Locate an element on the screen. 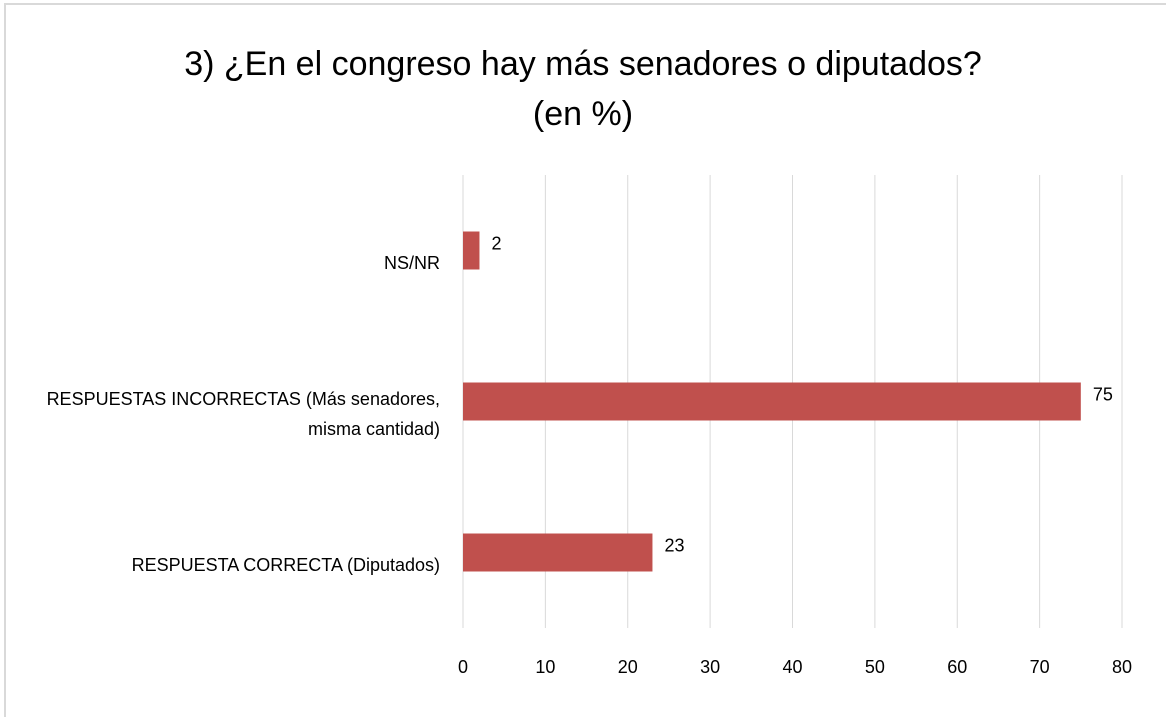 This screenshot has width=1166, height=717. chart-subtitle: (en %) is located at coordinates (583, 114).